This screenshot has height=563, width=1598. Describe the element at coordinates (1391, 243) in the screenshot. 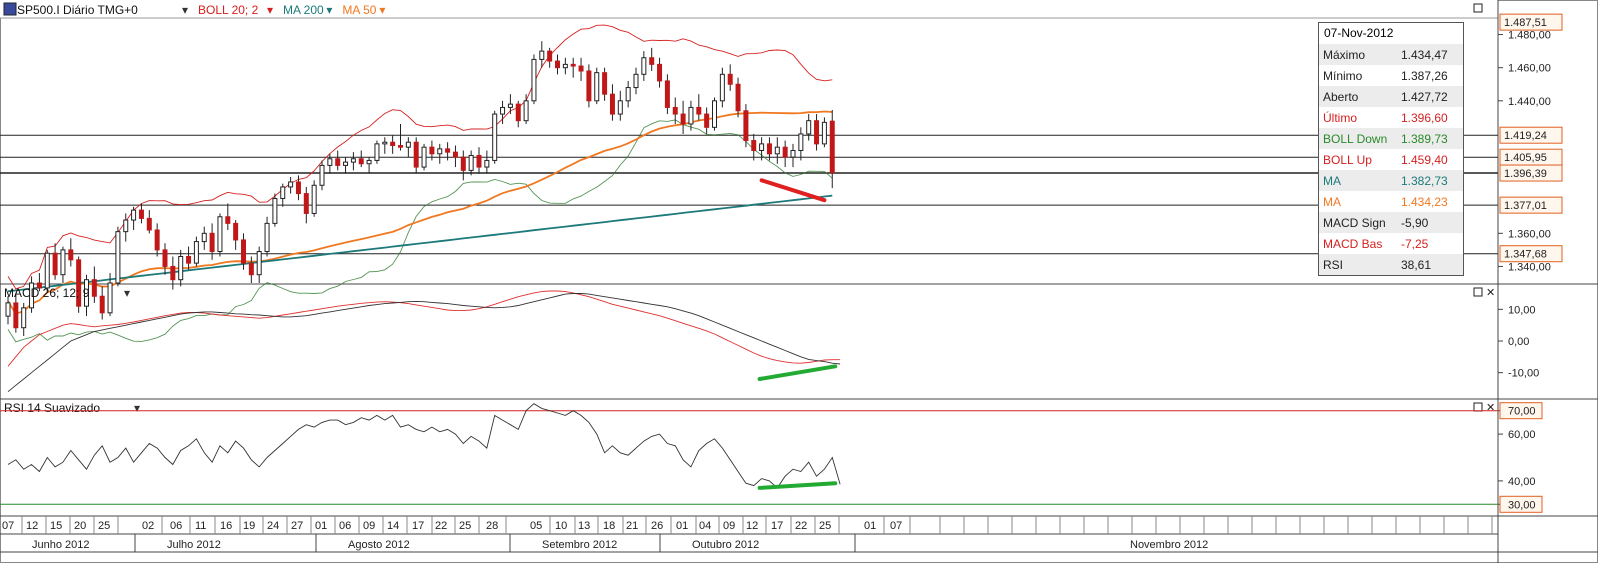

I see `tooltip-row: MACD Bas -7,25` at that location.